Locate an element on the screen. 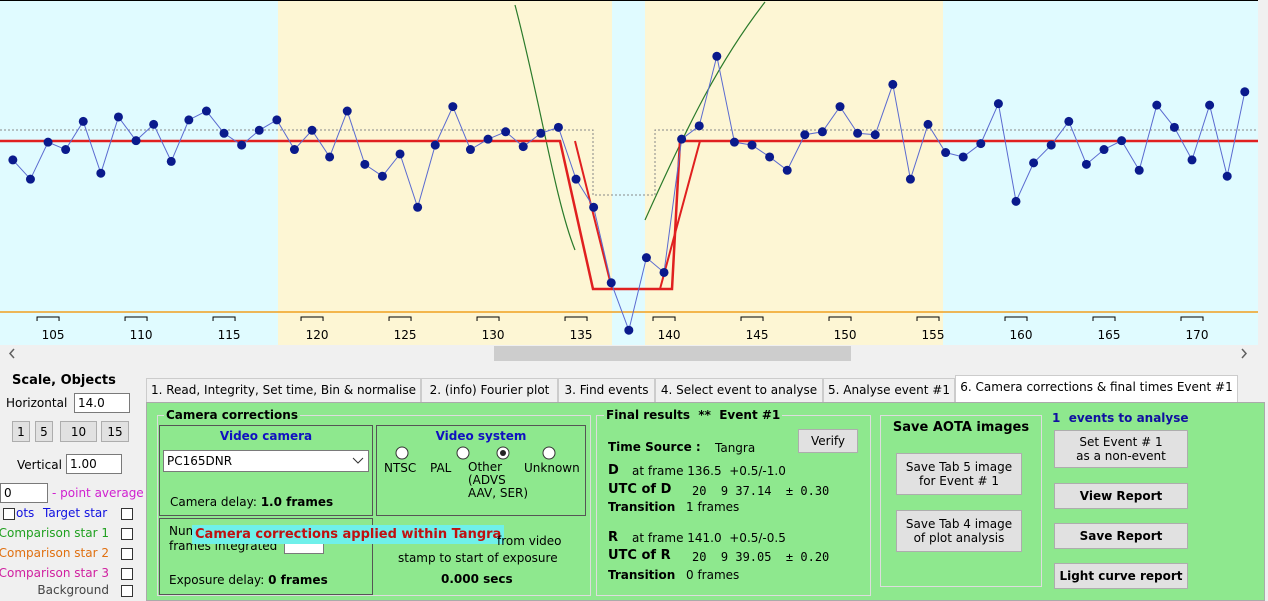  label: D is located at coordinates (613, 470).